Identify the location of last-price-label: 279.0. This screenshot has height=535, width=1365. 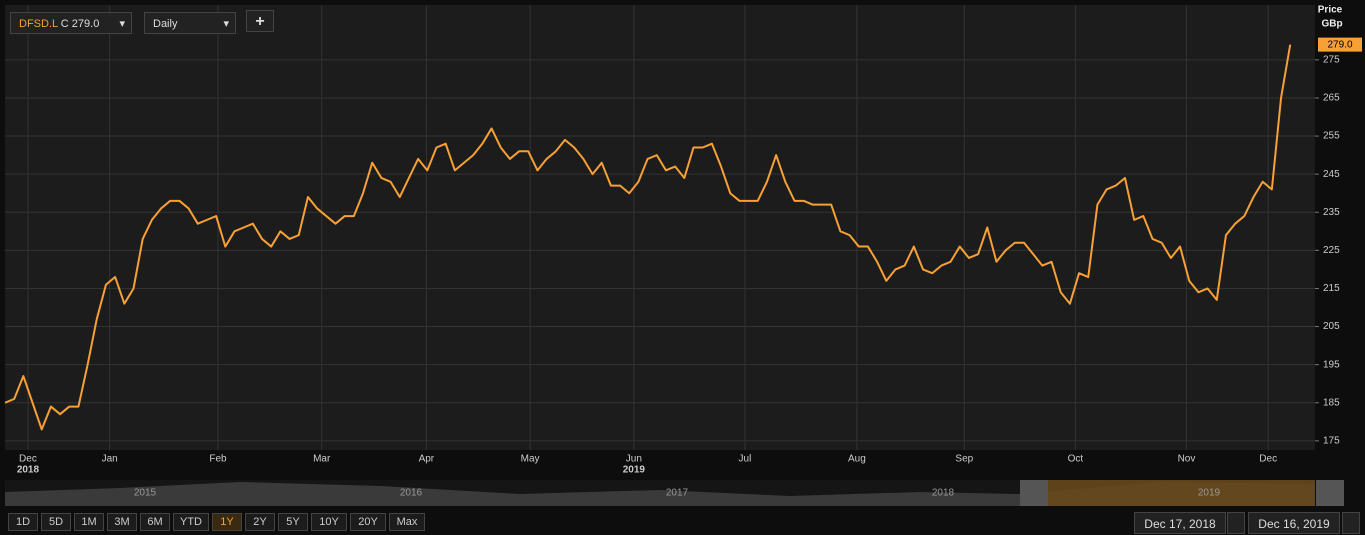
(1339, 44).